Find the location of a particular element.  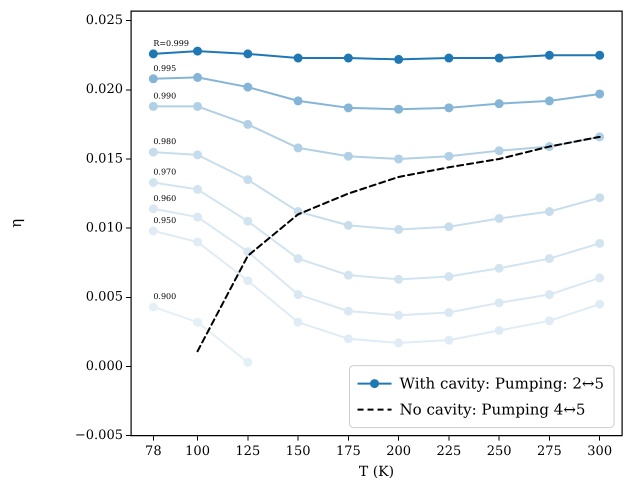

legend-label: With cavity: Pumping: 2↔5 is located at coordinates (502, 383).